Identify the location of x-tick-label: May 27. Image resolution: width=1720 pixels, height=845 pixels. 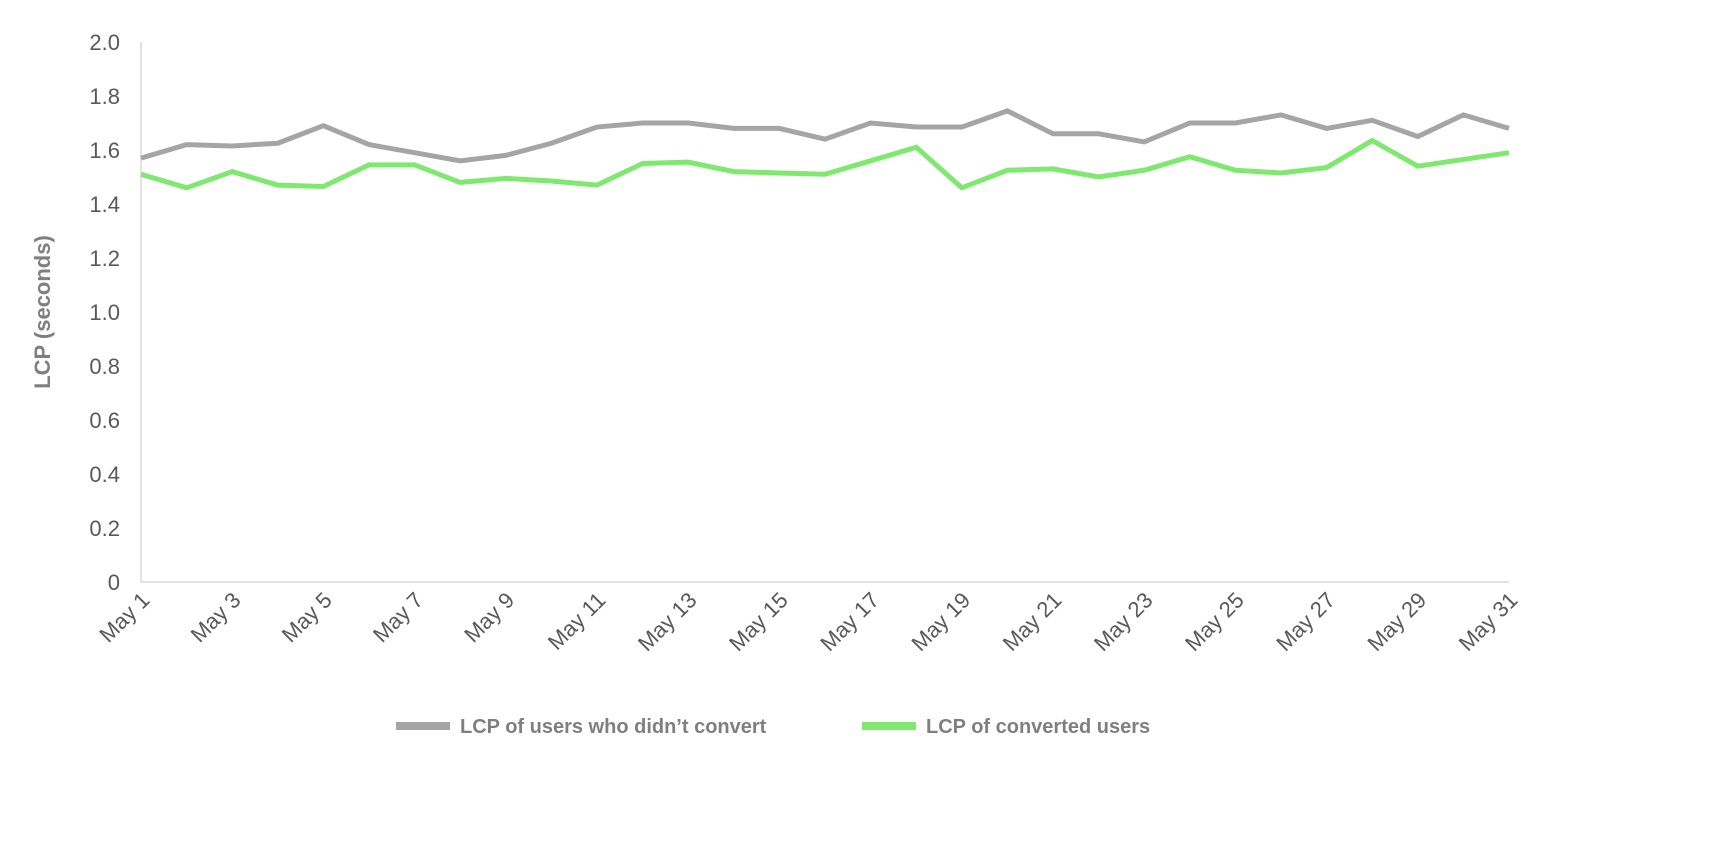
(1305, 621).